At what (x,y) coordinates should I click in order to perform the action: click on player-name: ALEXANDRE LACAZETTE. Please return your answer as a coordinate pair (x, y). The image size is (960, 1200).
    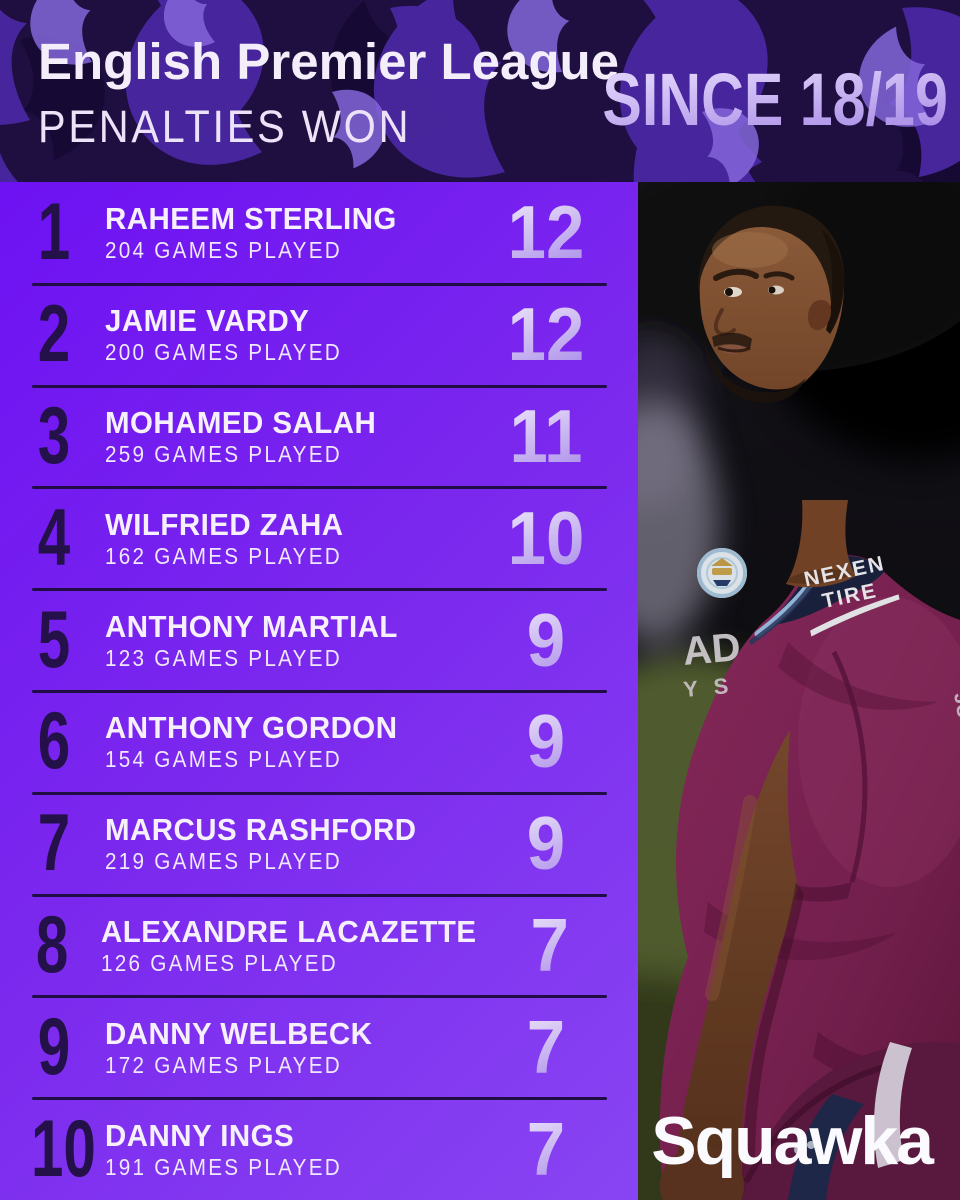
    Looking at the image, I should click on (289, 931).